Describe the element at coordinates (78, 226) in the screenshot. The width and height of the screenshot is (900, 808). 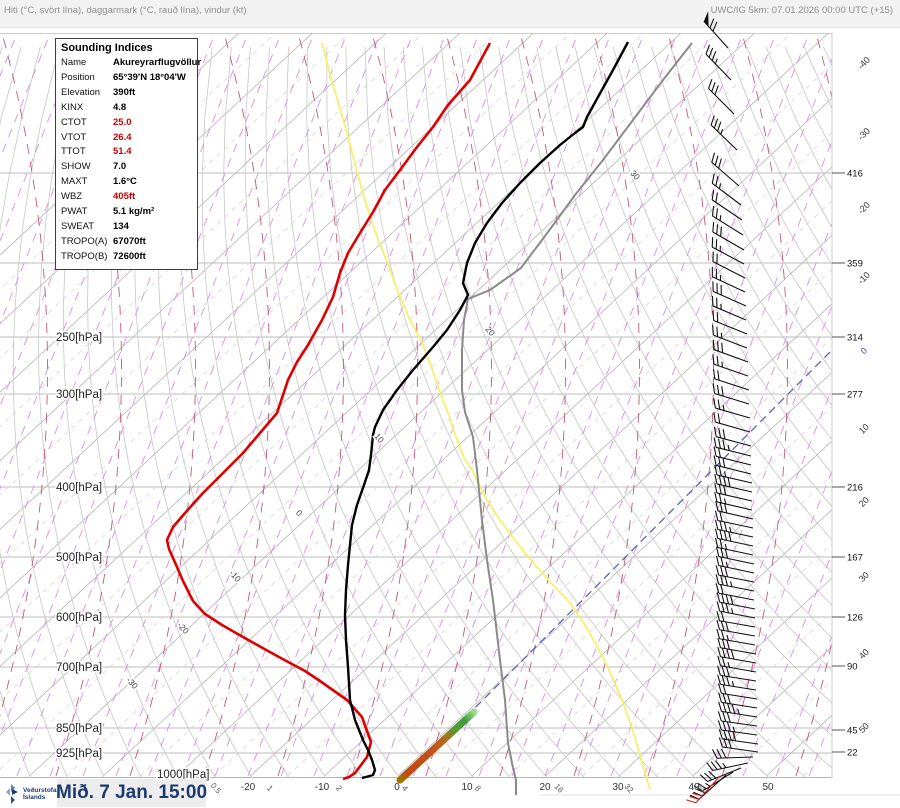
I see `index-label: SWEAT` at that location.